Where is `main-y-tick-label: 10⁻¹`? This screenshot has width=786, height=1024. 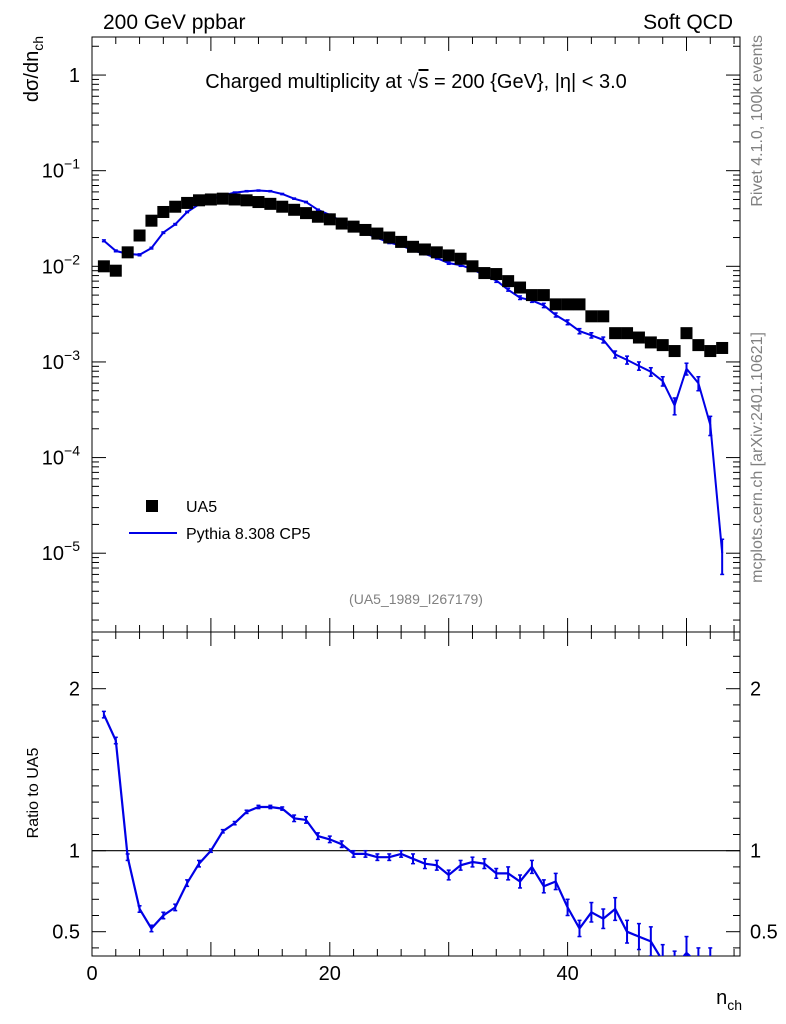
main-y-tick-label: 10⁻¹ is located at coordinates (61, 169).